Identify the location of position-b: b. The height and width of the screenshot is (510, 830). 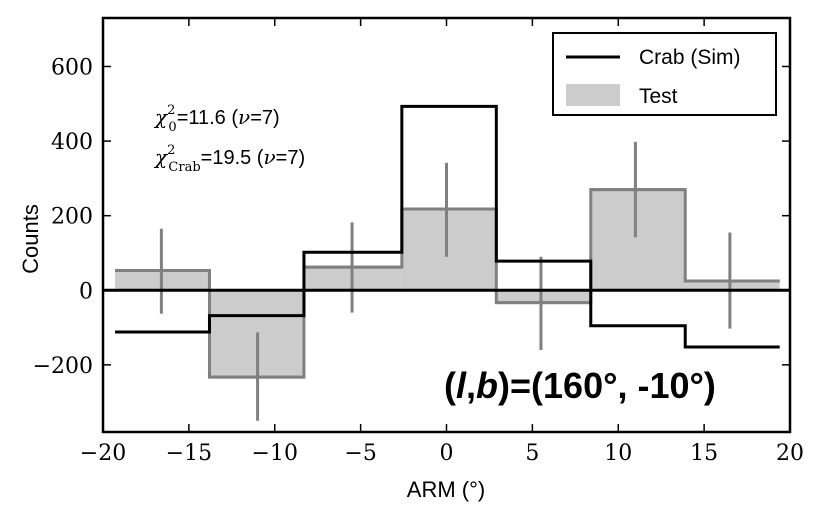
(487, 385).